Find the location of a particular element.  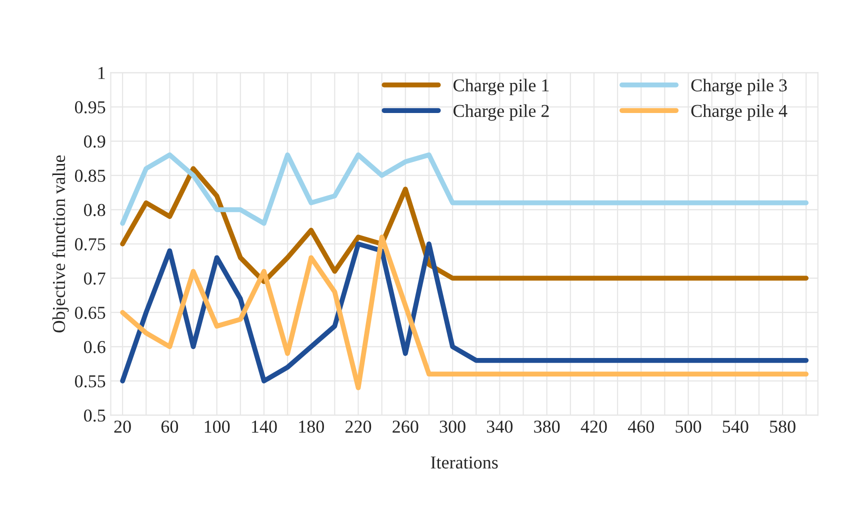

y-tick-label: 0.9 is located at coordinates (95, 141).